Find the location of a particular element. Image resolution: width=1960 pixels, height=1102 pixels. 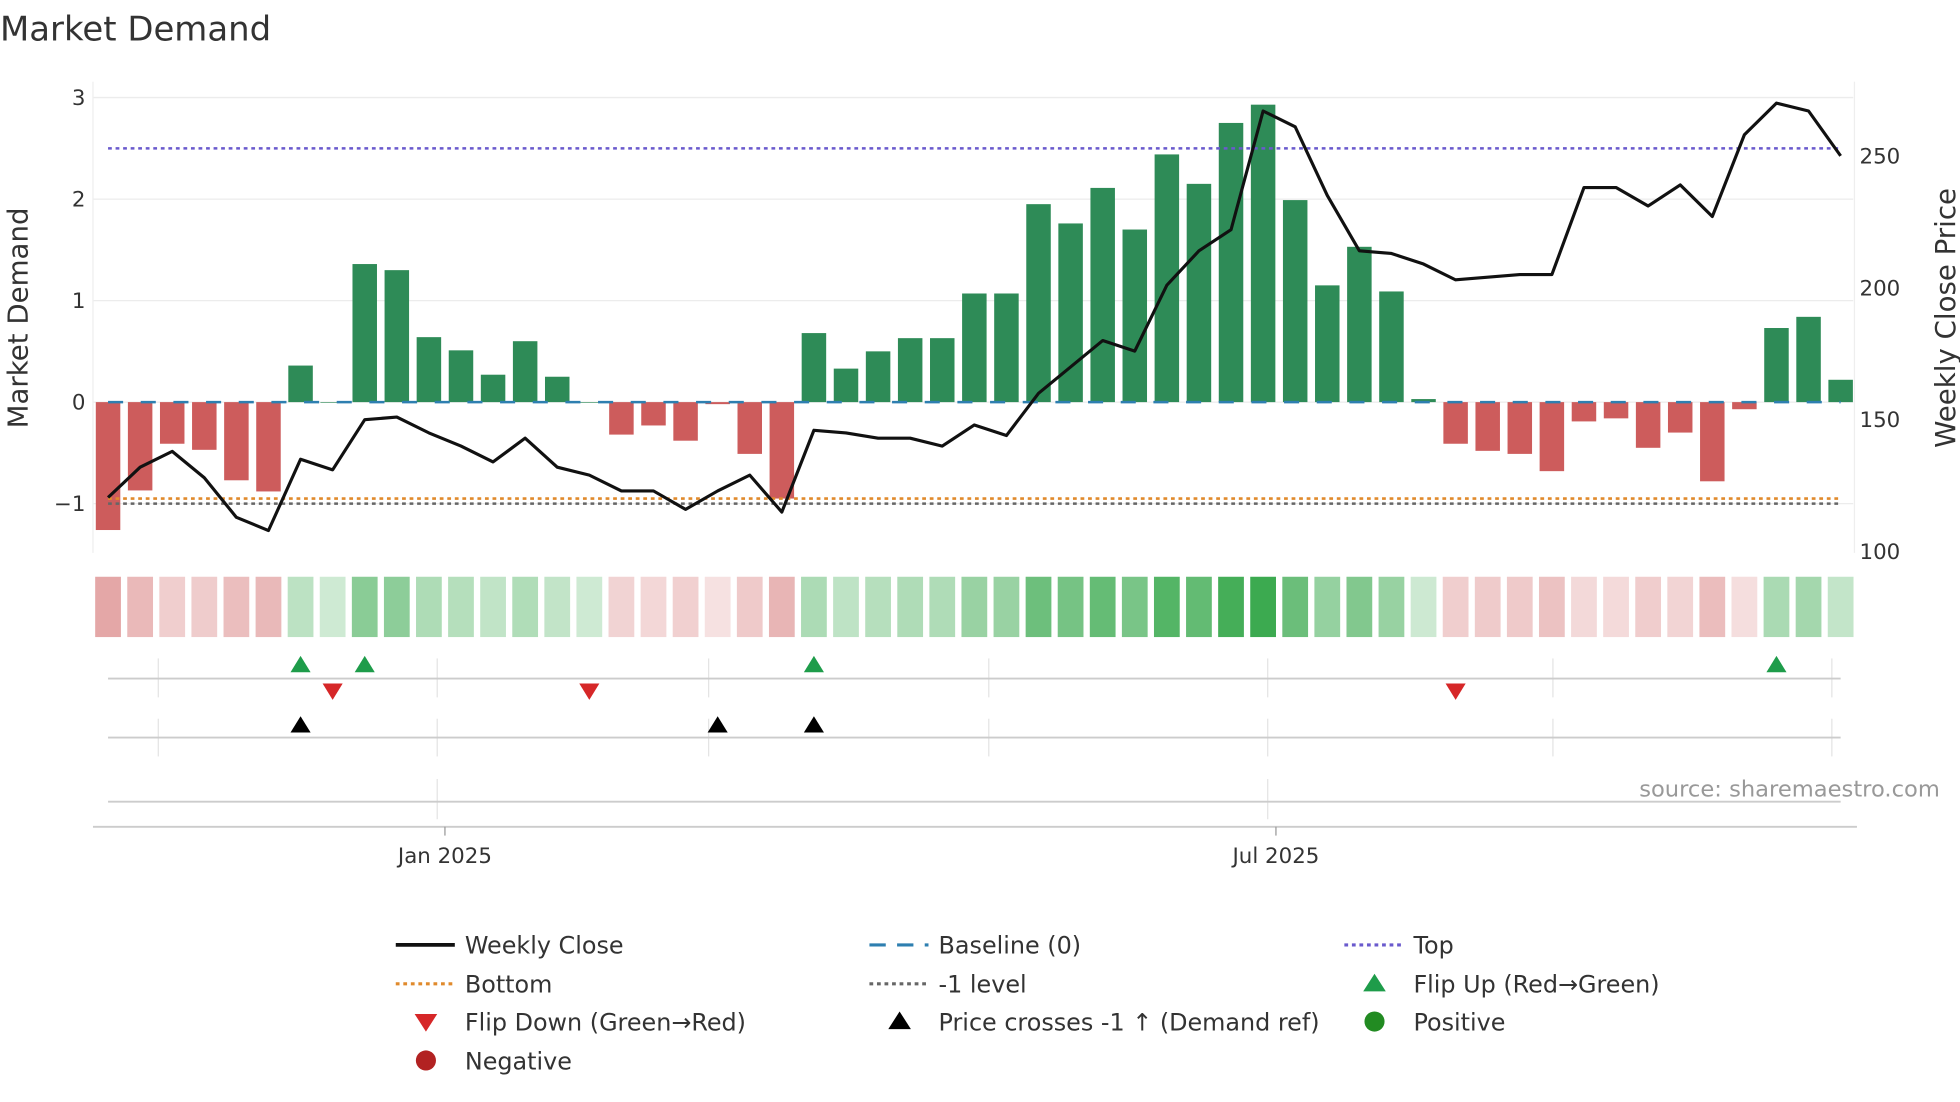

y-axis-label: Market Demand is located at coordinates (18, 317).